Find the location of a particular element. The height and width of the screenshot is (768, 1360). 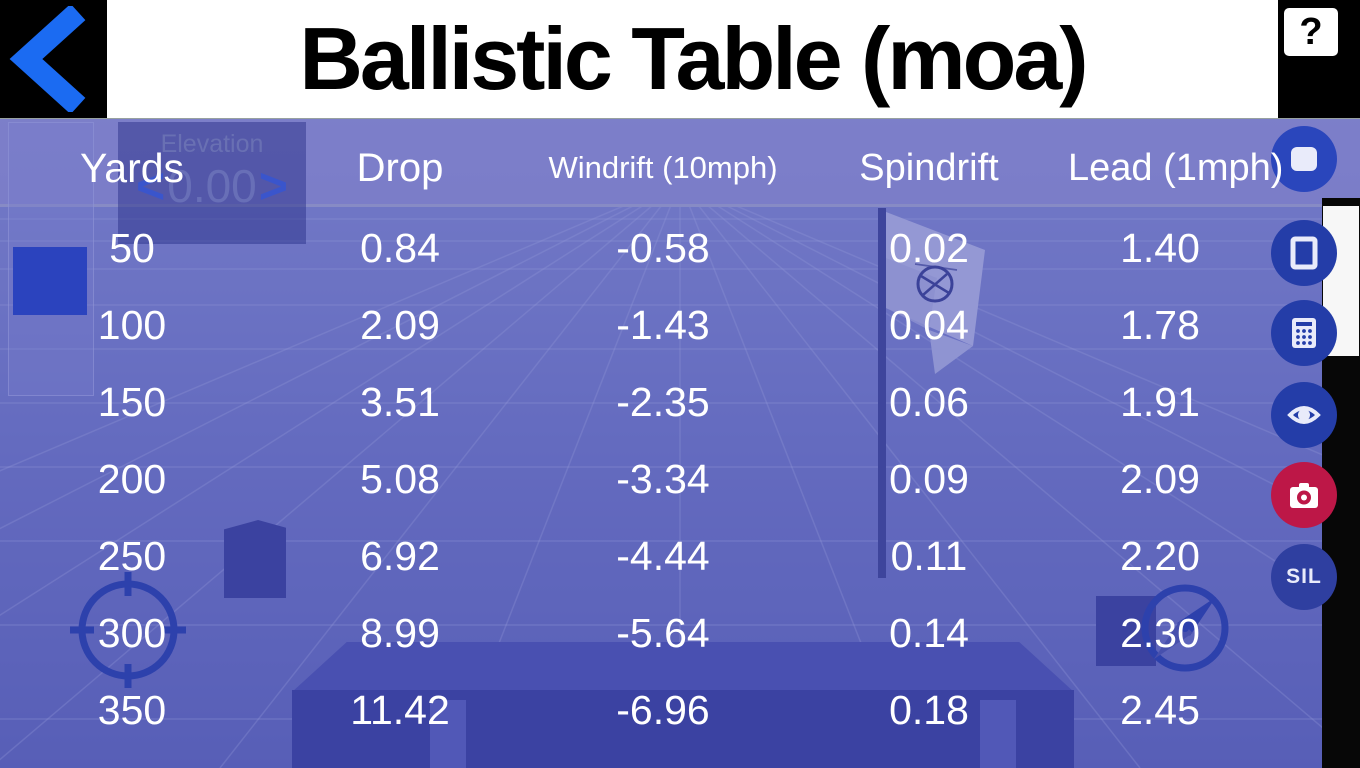

sil-button: SIL is located at coordinates (1304, 577).